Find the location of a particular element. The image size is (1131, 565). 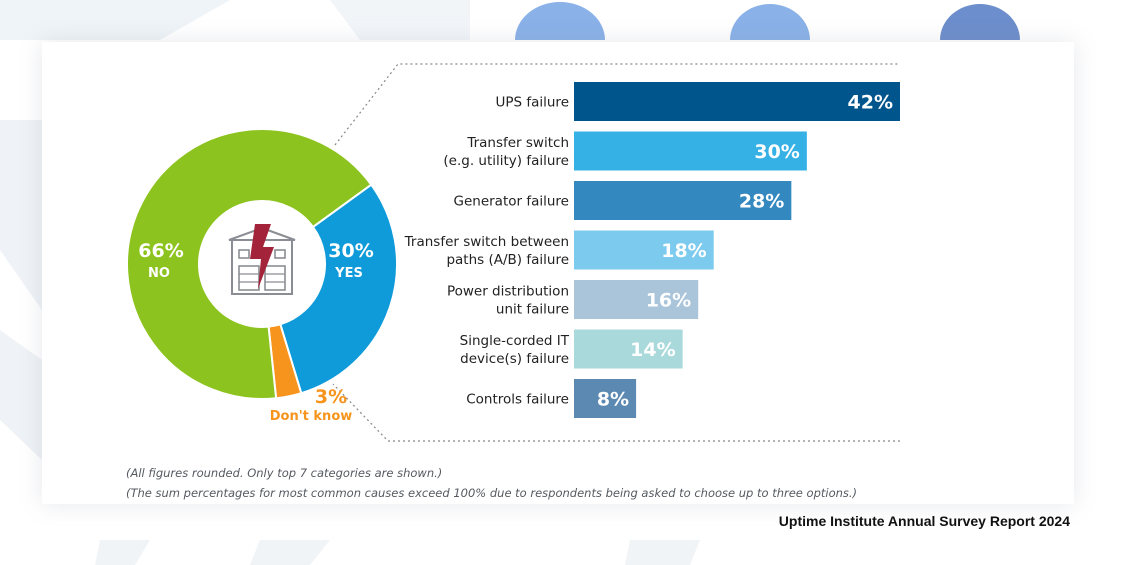

donut-label-dontknow-value: 3% is located at coordinates (331, 397).